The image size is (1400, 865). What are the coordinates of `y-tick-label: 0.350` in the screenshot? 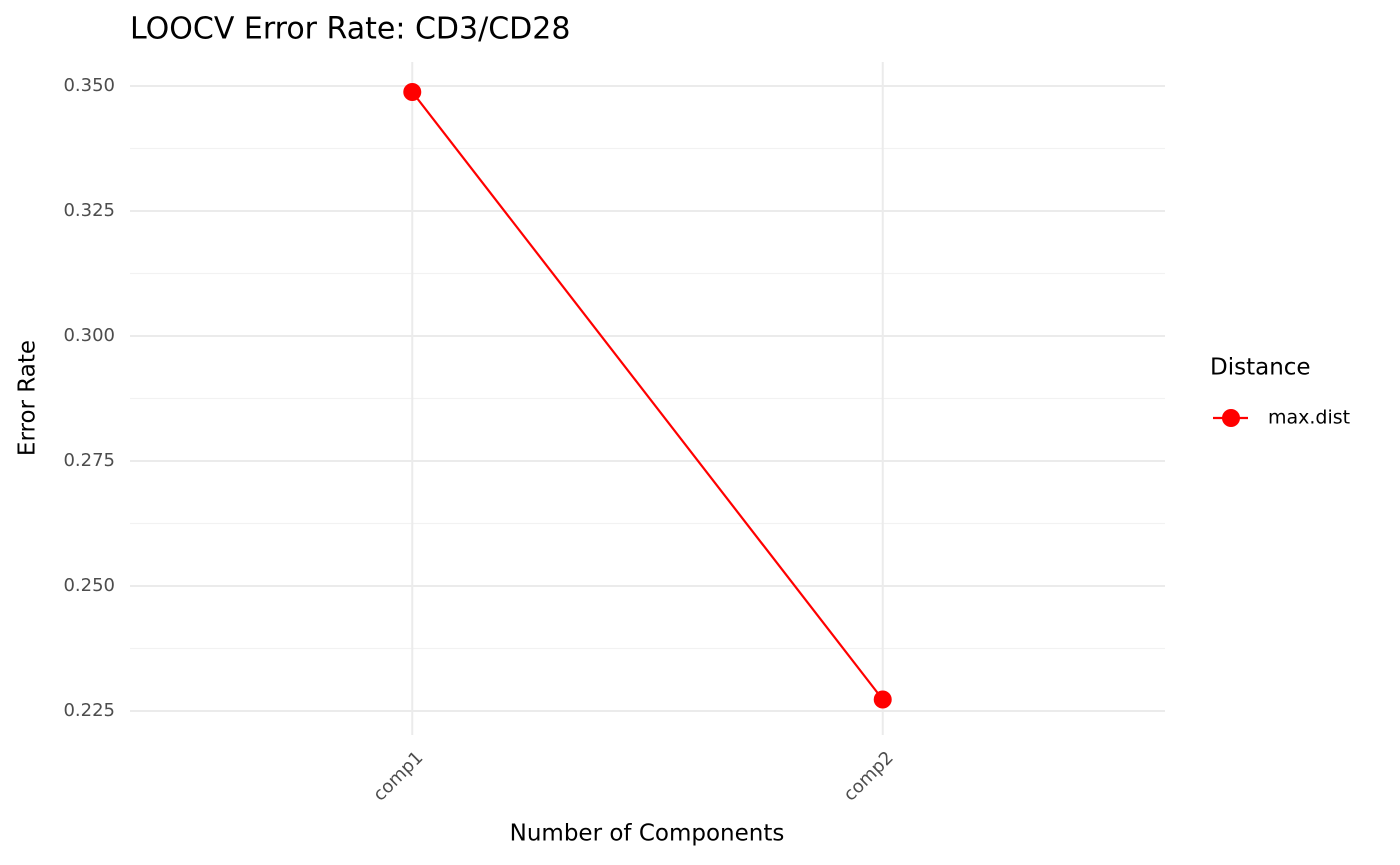 It's located at (89, 85).